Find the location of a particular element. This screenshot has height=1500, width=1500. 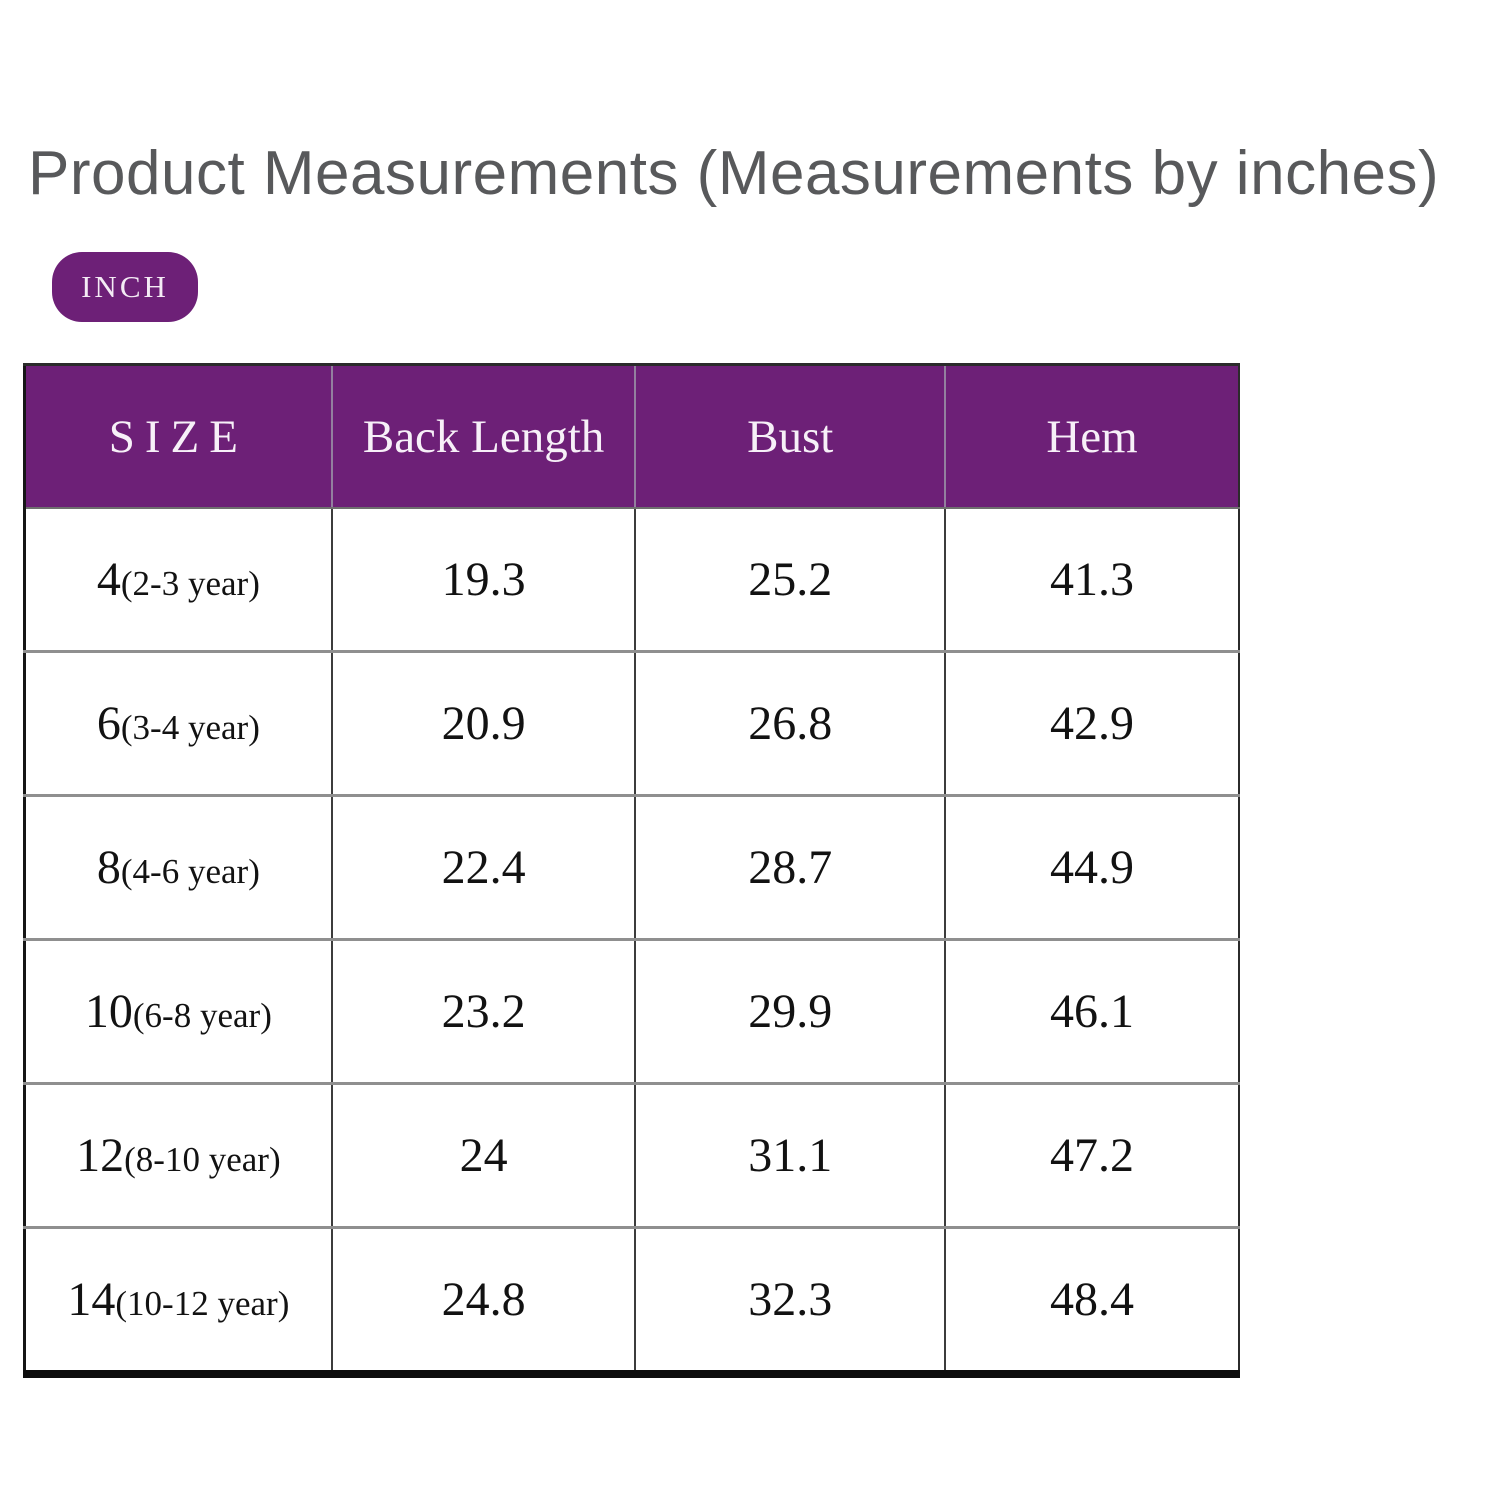

table-header-row: SIZE Back Length Bust Hem is located at coordinates (631, 436).